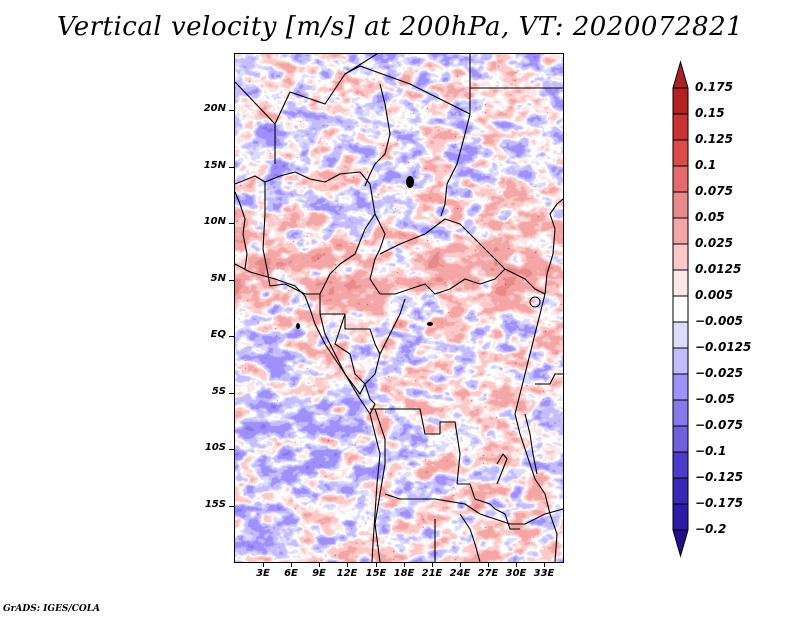 This screenshot has height=618, width=800. What do you see at coordinates (714, 191) in the screenshot?
I see `colorbar-label: 0.075` at bounding box center [714, 191].